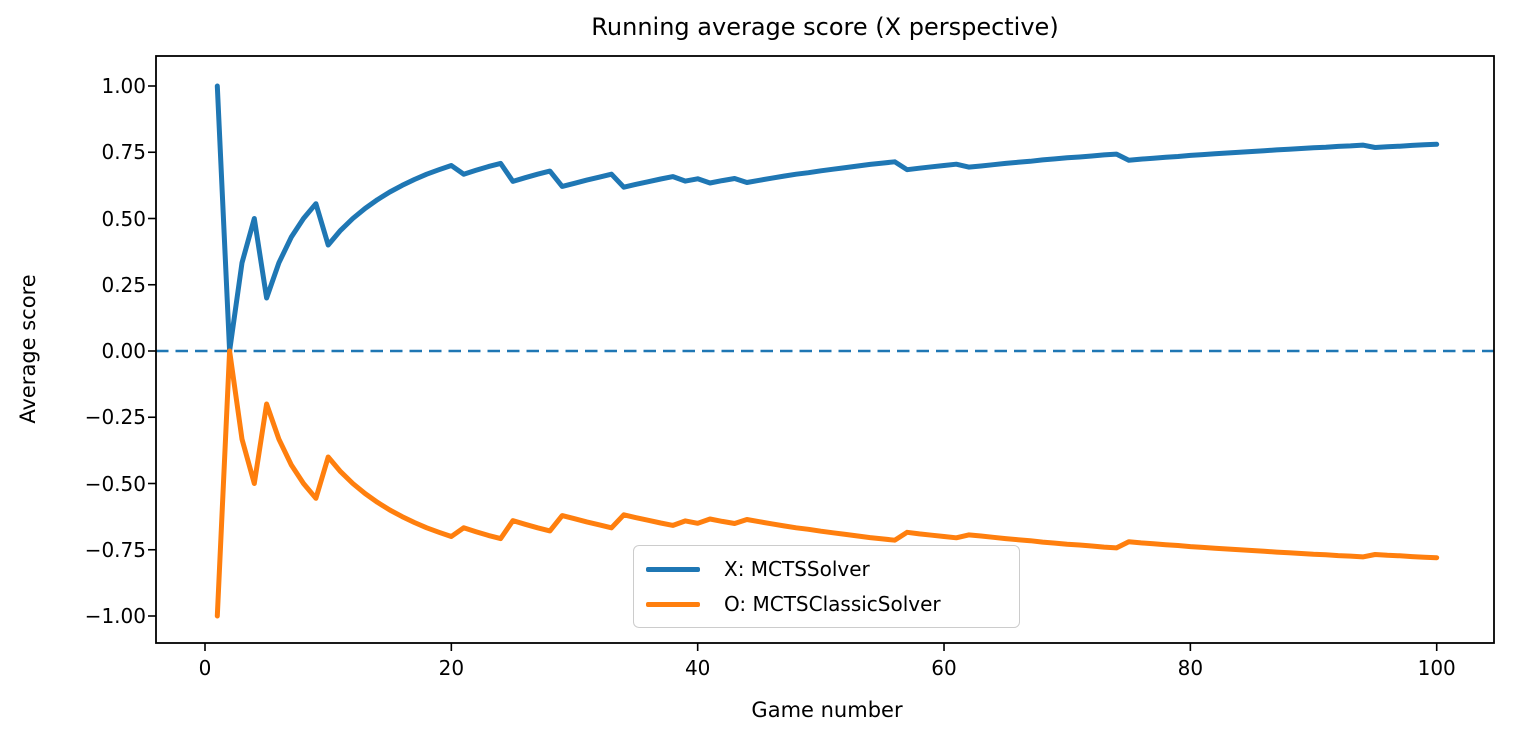  Describe the element at coordinates (826, 586) in the screenshot. I see `legend: X: MCTSSolver O: MCTSClassicSolver` at that location.